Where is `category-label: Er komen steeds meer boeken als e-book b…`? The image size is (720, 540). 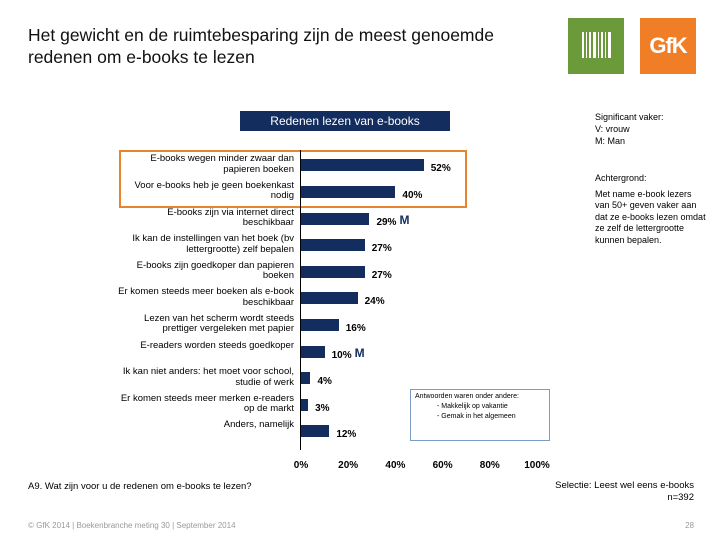 category-label: Er komen steeds meer boeken als e-book b… is located at coordinates (206, 297).